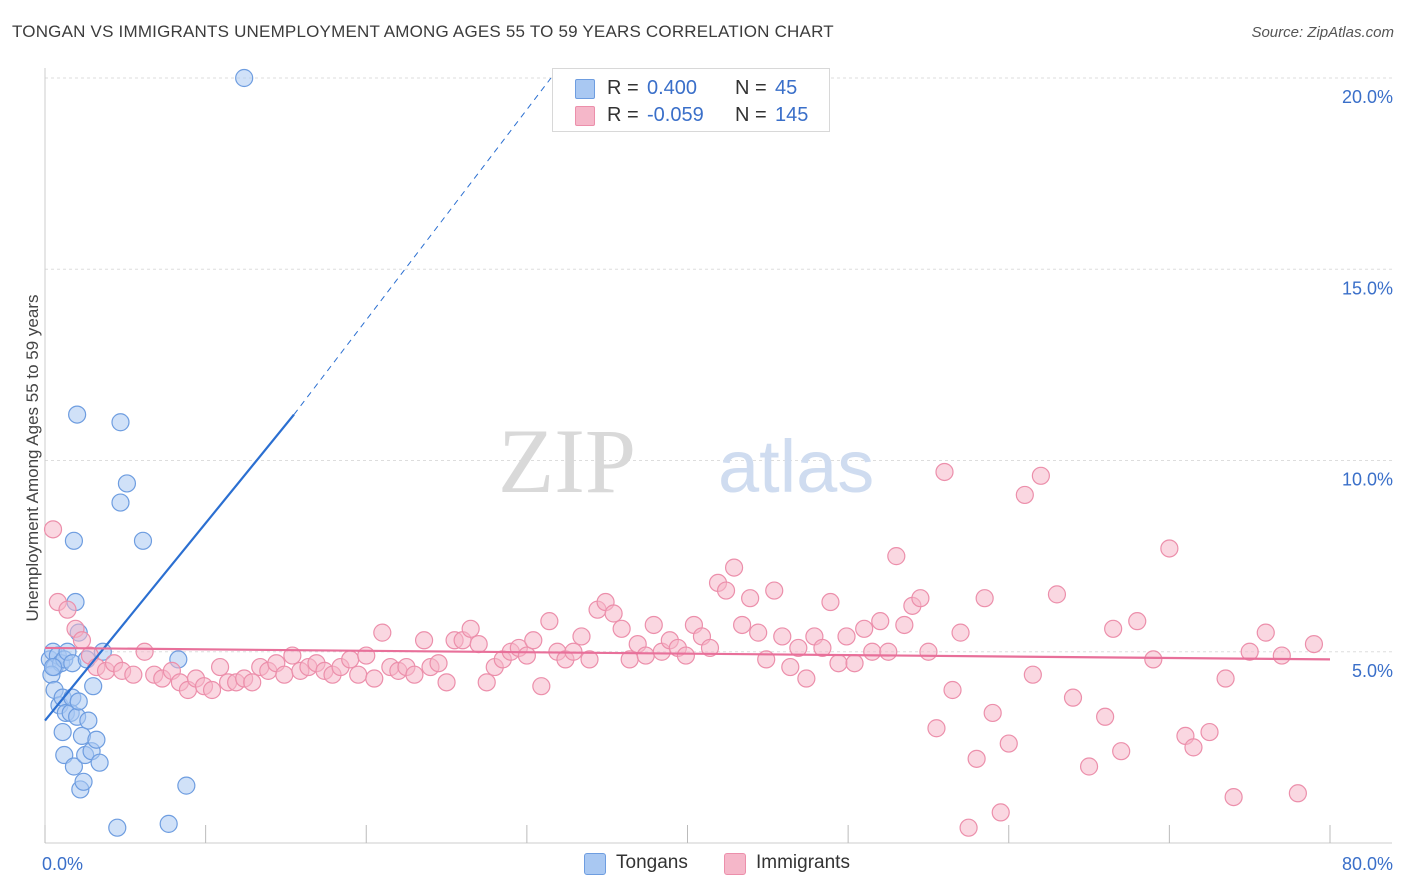 Image resolution: width=1406 pixels, height=892 pixels. Describe the element at coordinates (675, 115) in the screenshot. I see `legend-r-value: -0.059` at that location.